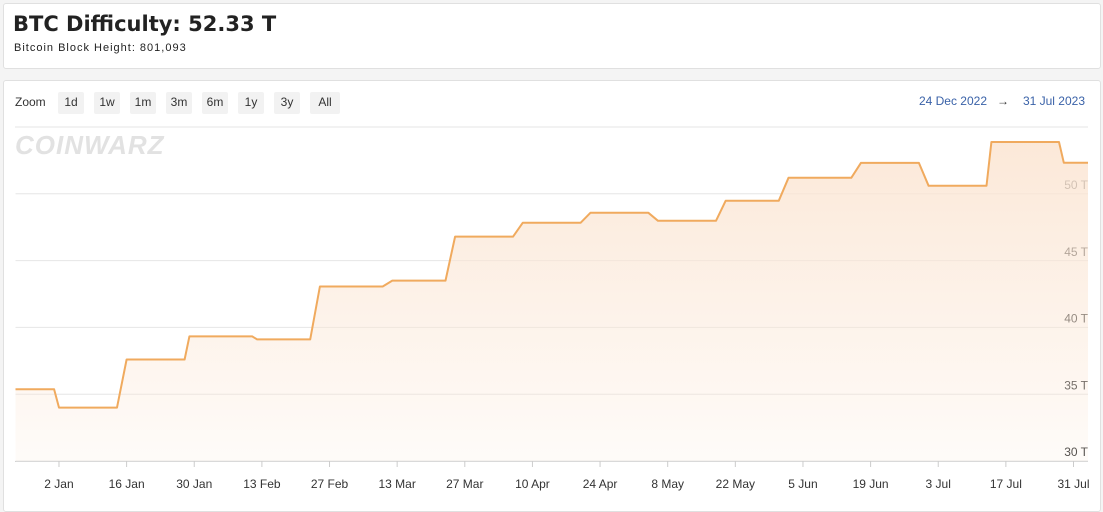 This screenshot has height=512, width=1103. What do you see at coordinates (1073, 484) in the screenshot?
I see `x-tick-label: 31 Jul` at bounding box center [1073, 484].